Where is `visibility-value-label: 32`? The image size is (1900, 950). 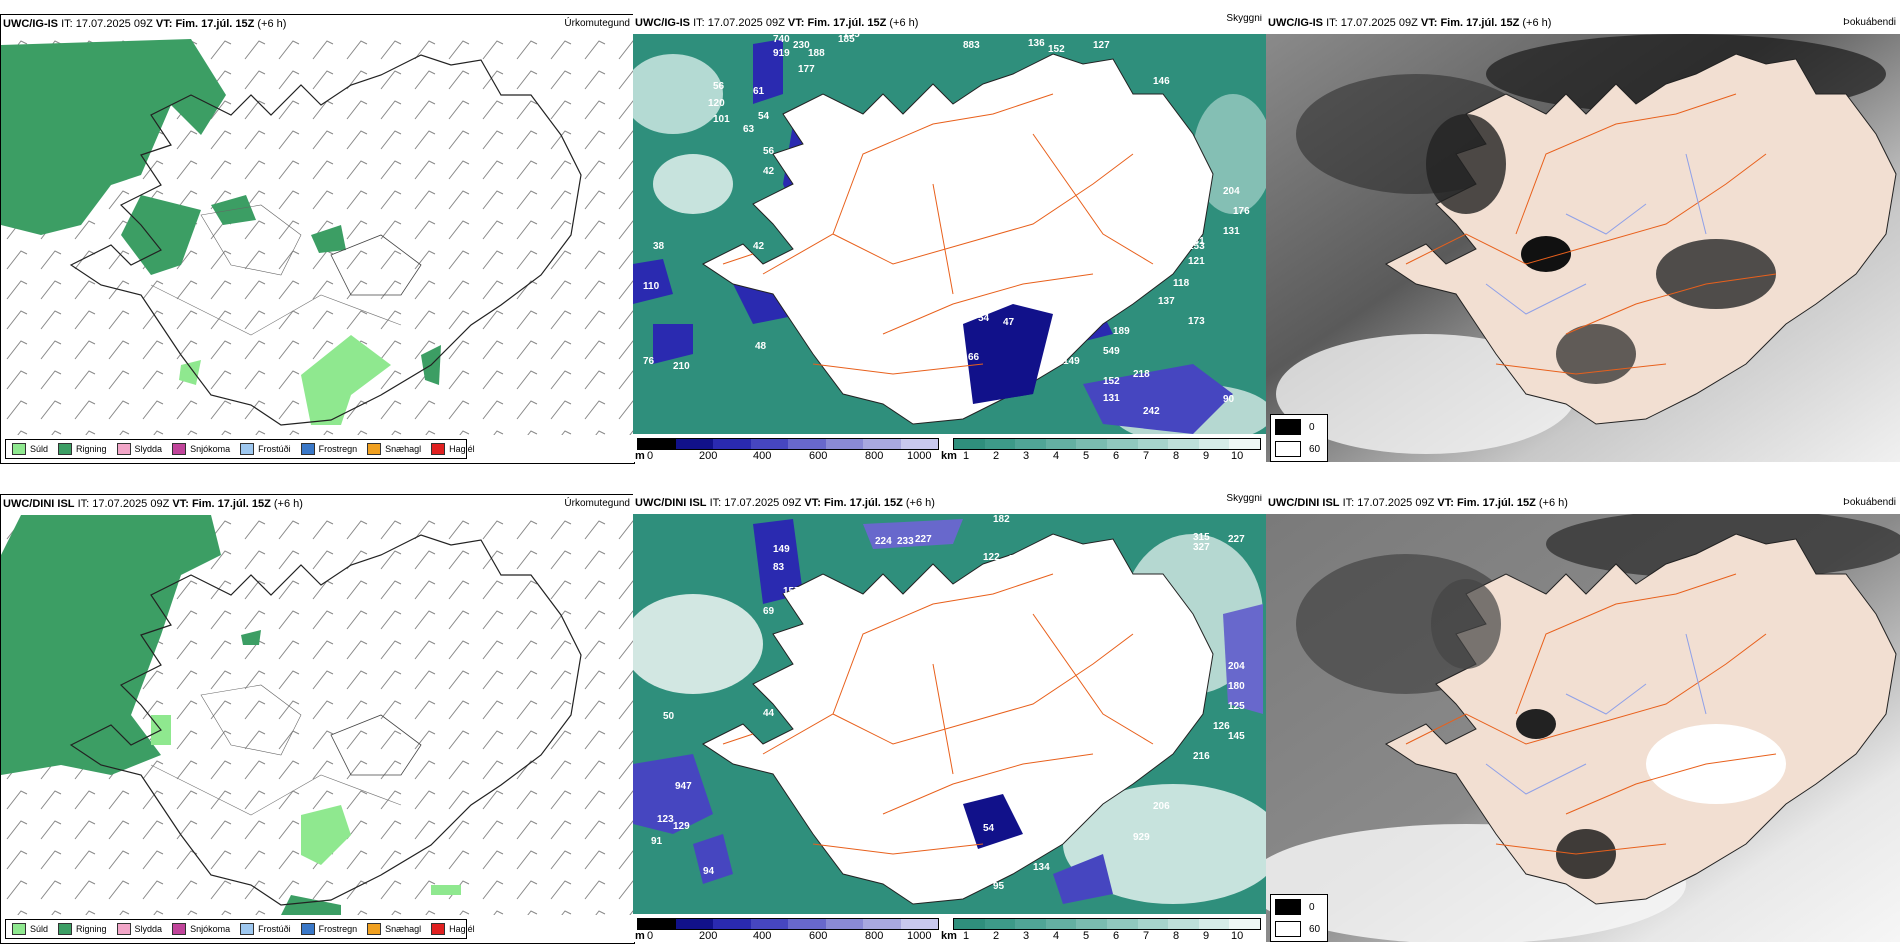 visibility-value-label: 32 is located at coordinates (949, 861).